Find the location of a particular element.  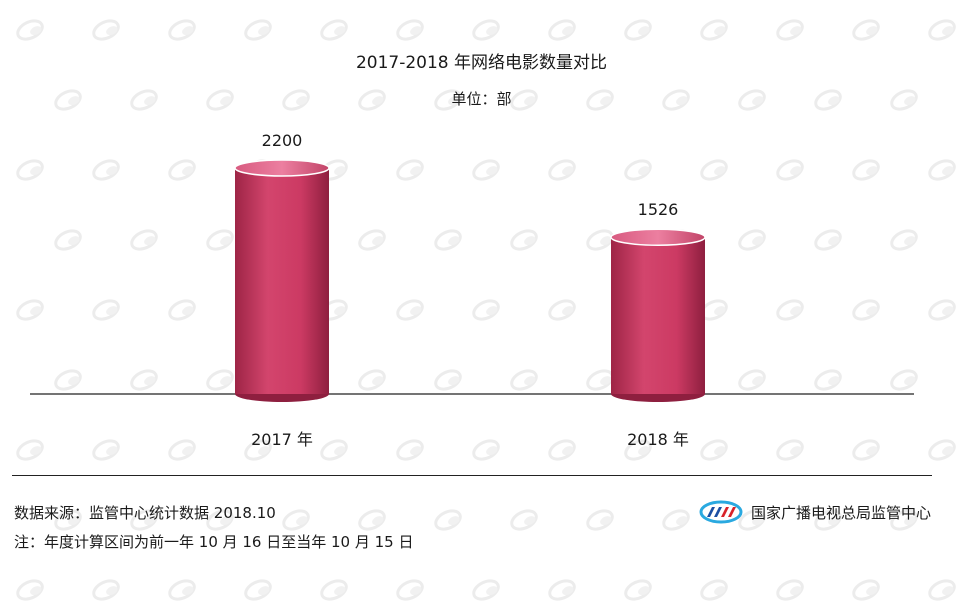

organization-block: 国家广播电视总局监管中心 is located at coordinates (815, 512).